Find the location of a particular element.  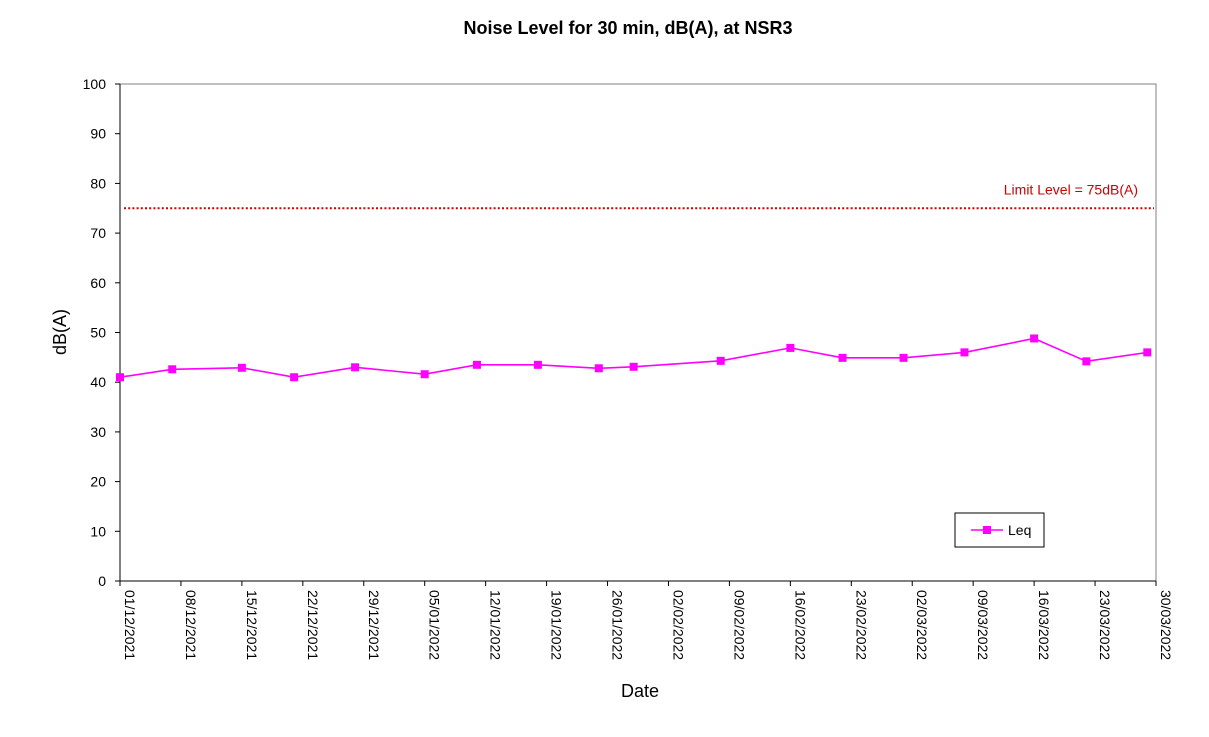

x-tick-label: 02/03/2022 is located at coordinates (922, 625).